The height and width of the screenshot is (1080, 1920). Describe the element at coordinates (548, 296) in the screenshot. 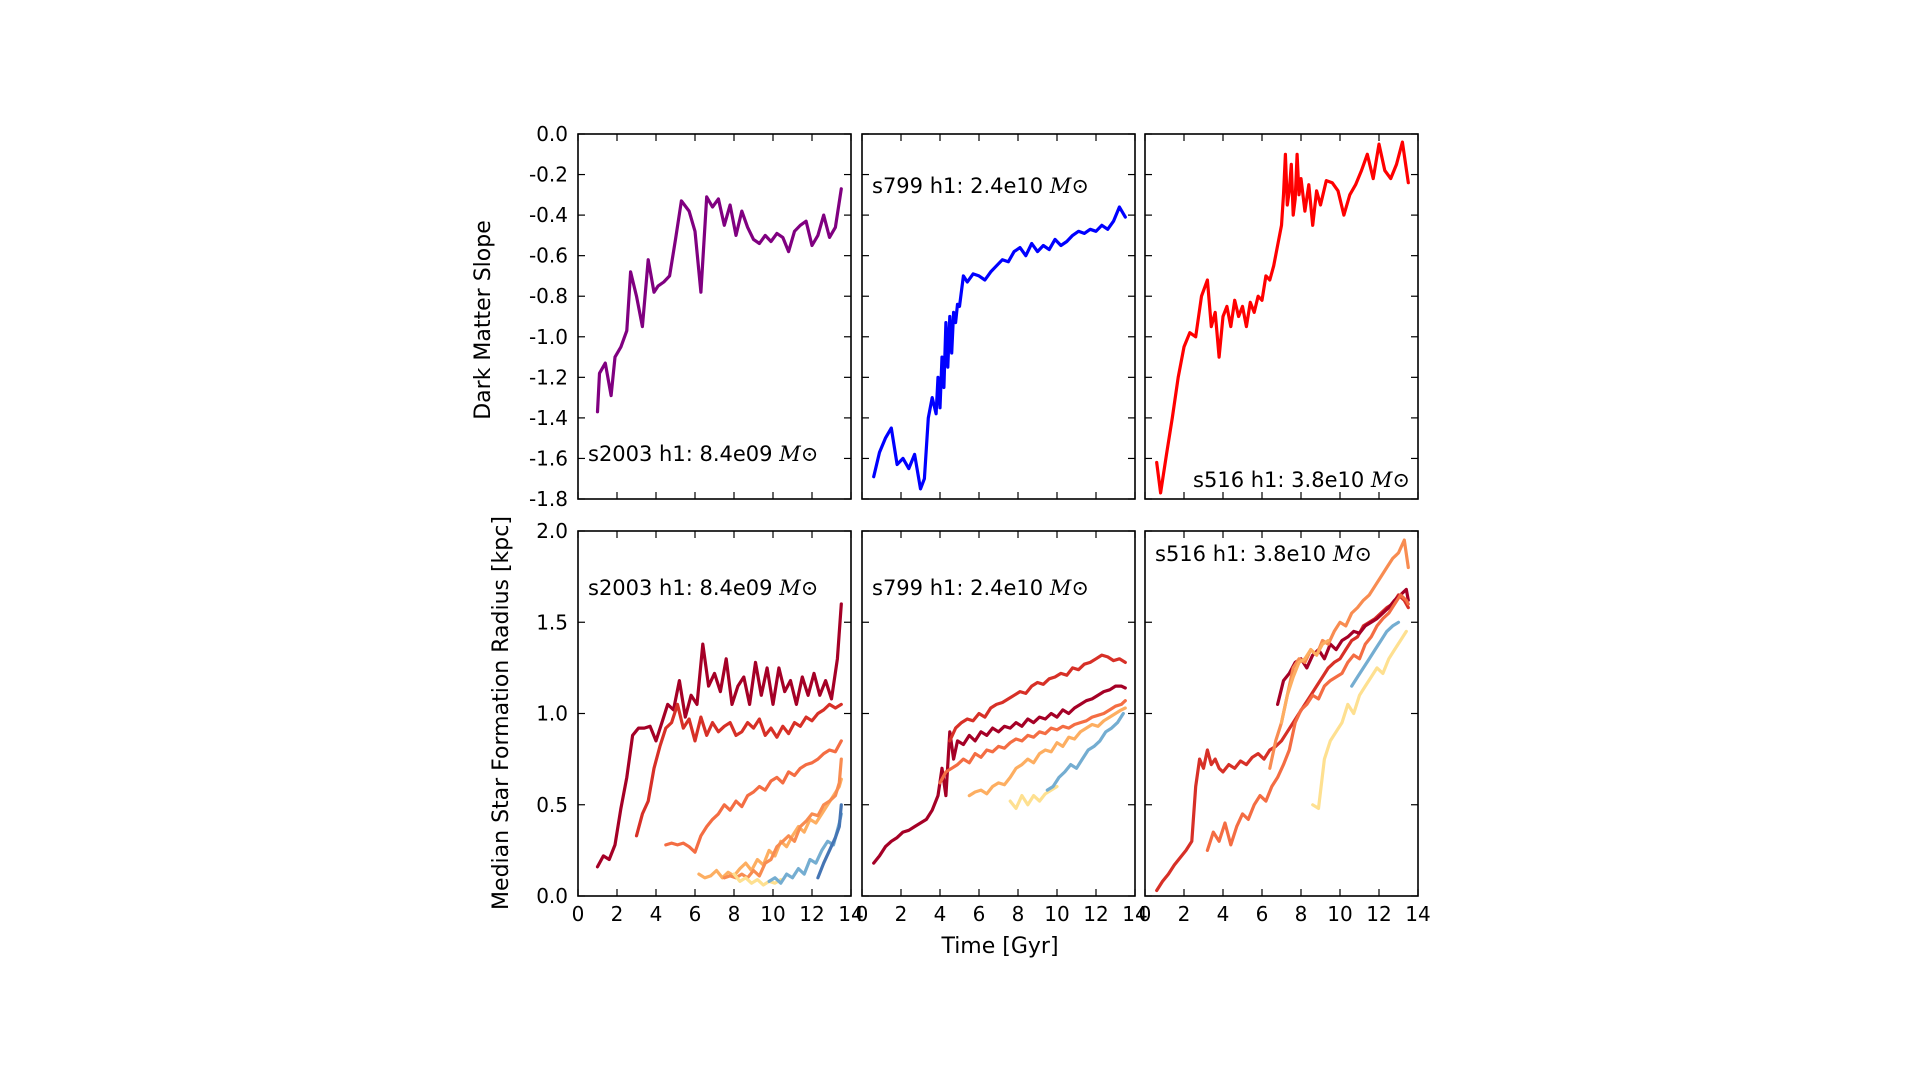

I see `y-tick-label: -0.8` at that location.